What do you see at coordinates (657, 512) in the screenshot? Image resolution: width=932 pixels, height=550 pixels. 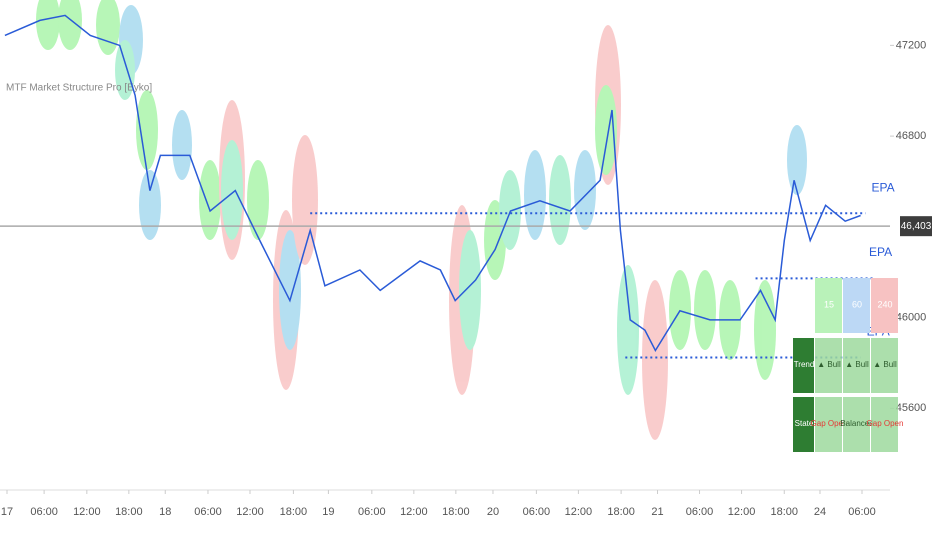 I see `x-tick-label: 21` at bounding box center [657, 512].